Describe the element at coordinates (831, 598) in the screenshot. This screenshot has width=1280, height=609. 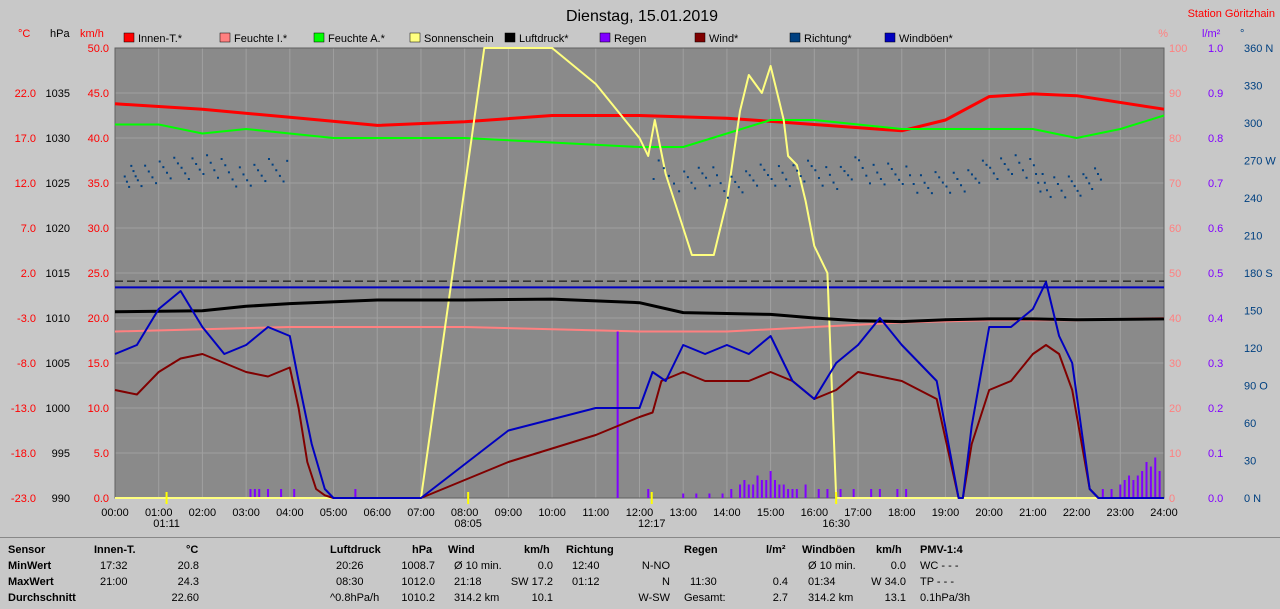
I see `windboen-distance: 314.2 km` at that location.